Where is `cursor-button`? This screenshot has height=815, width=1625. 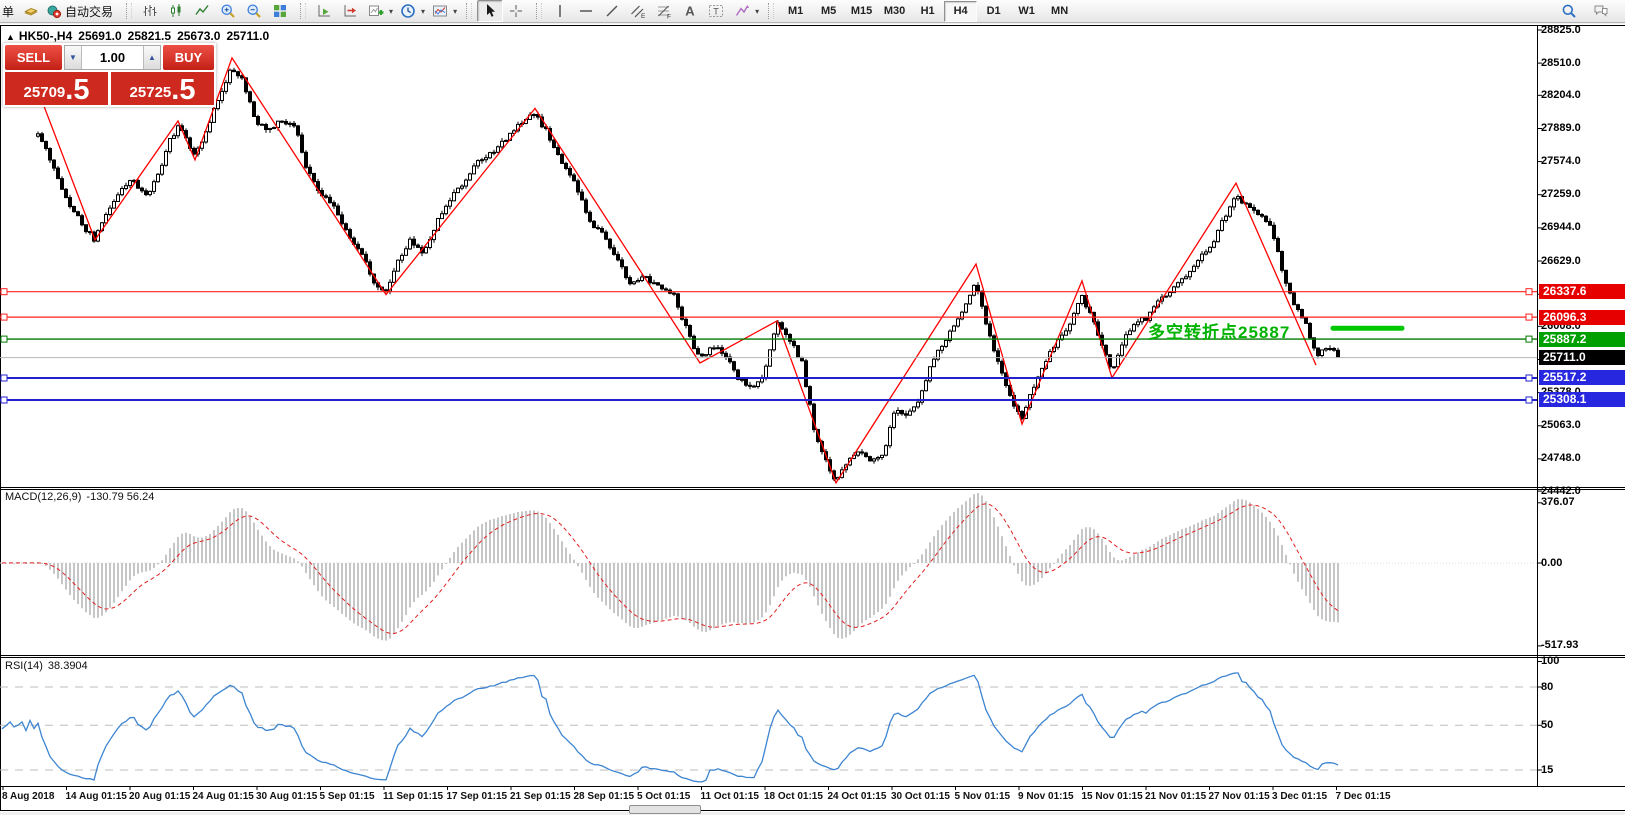
cursor-button is located at coordinates (490, 11).